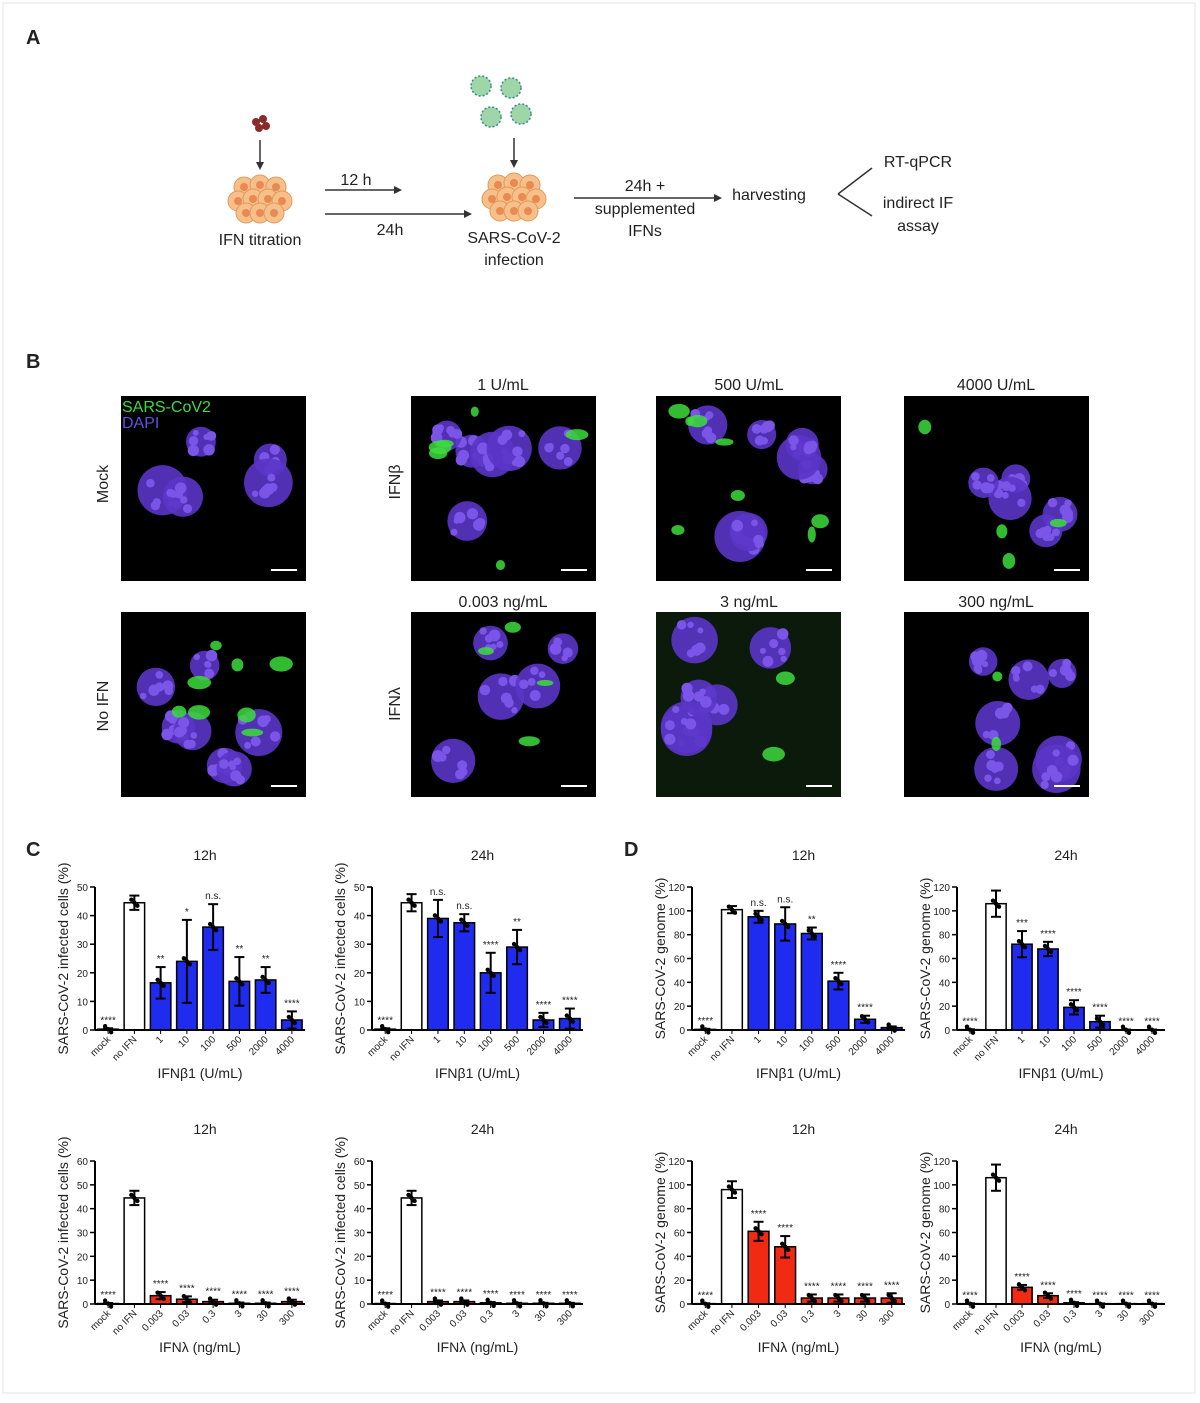 Image resolution: width=1200 pixels, height=1403 pixels. I want to click on significance: **, so click(812, 920).